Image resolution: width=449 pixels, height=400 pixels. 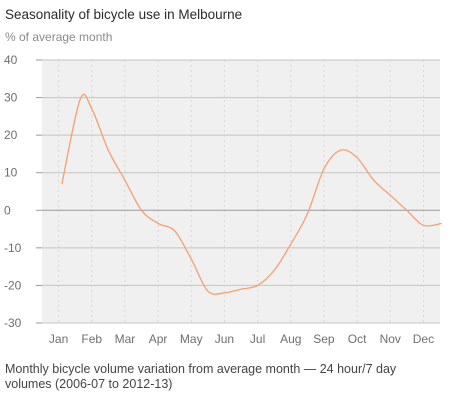 I want to click on y-tick-label: 0, so click(x=7, y=210).